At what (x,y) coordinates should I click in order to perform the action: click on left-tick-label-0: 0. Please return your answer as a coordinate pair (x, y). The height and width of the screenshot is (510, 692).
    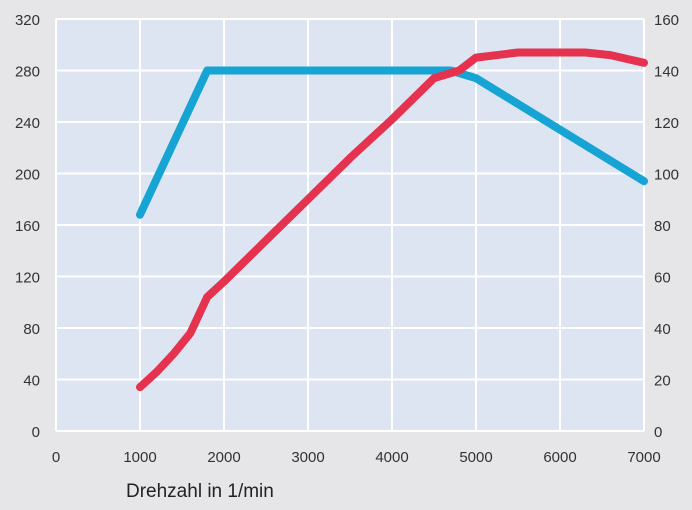
    Looking at the image, I should click on (36, 432).